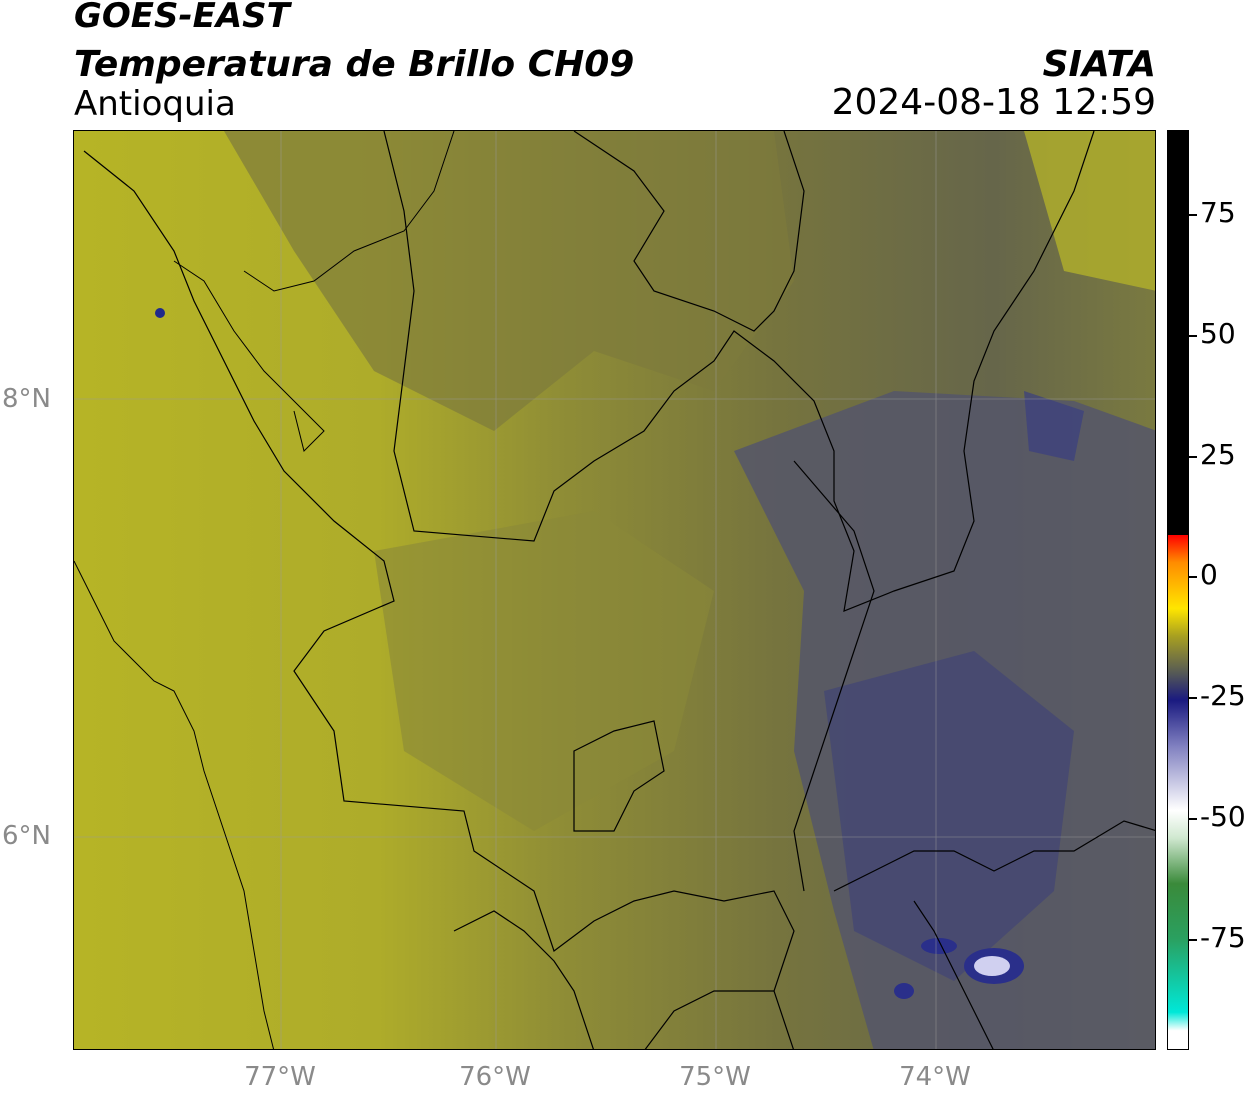 The height and width of the screenshot is (1099, 1252). I want to click on lat-label-6n: 6°N, so click(26, 836).